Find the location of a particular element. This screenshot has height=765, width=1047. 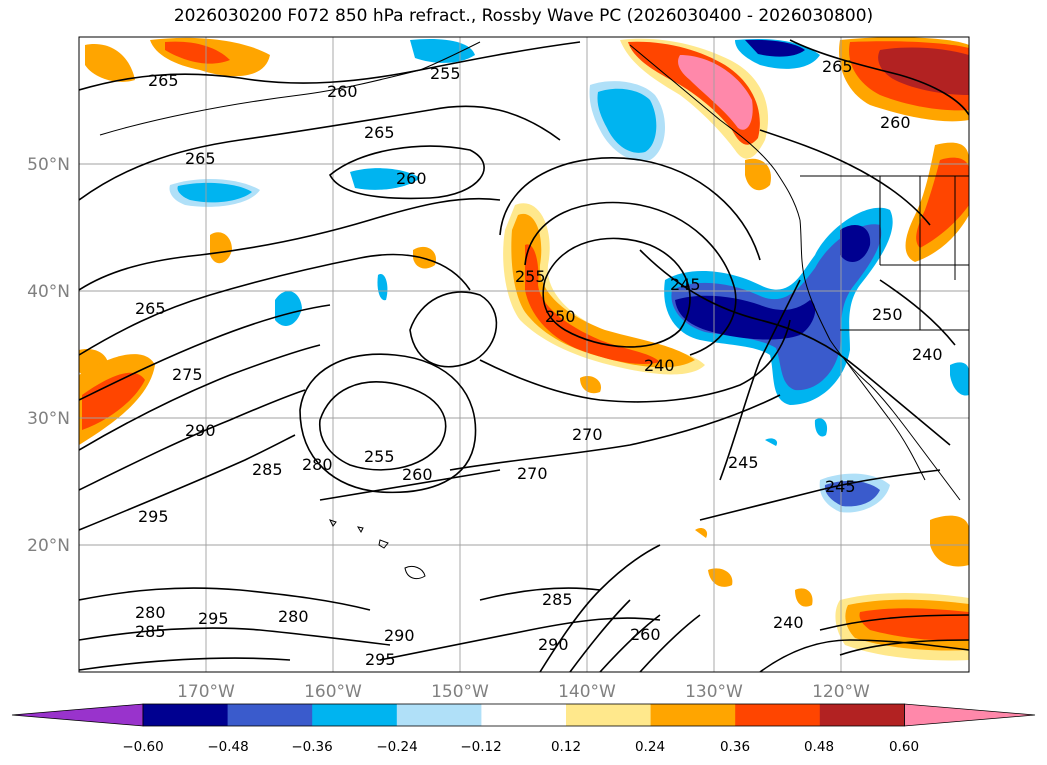

colorbar-extend-low is located at coordinates (77, 715).